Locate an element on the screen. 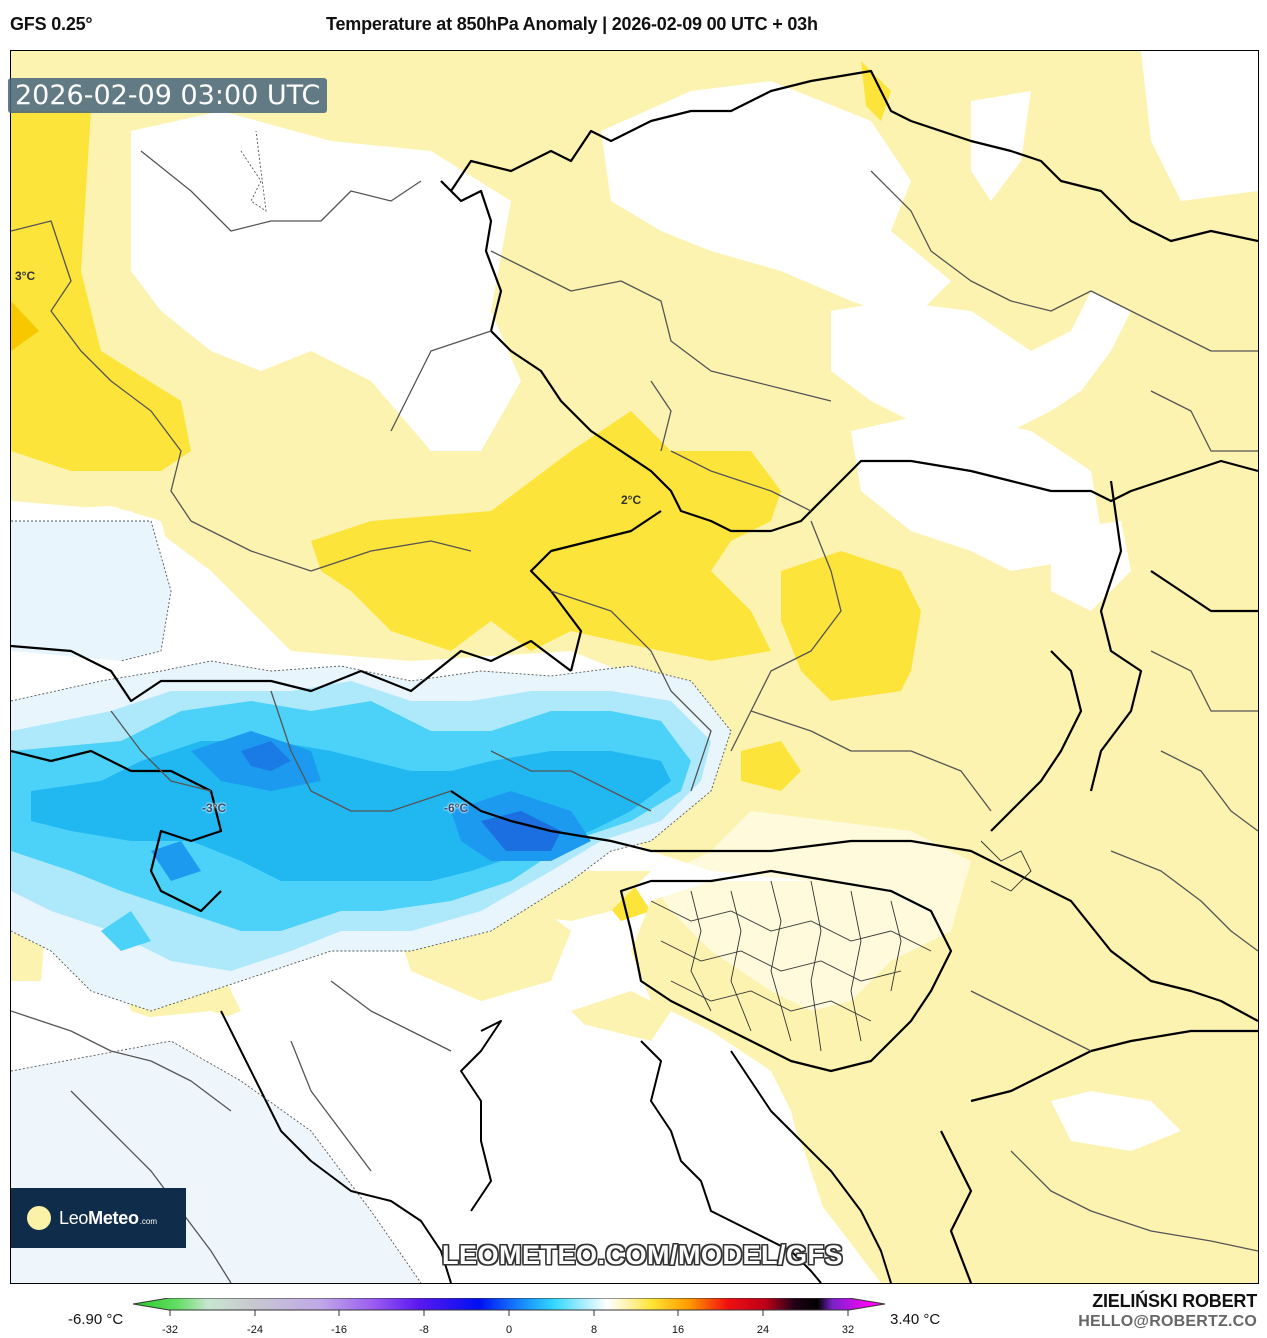  colorbar-tick: 32 is located at coordinates (848, 1330).